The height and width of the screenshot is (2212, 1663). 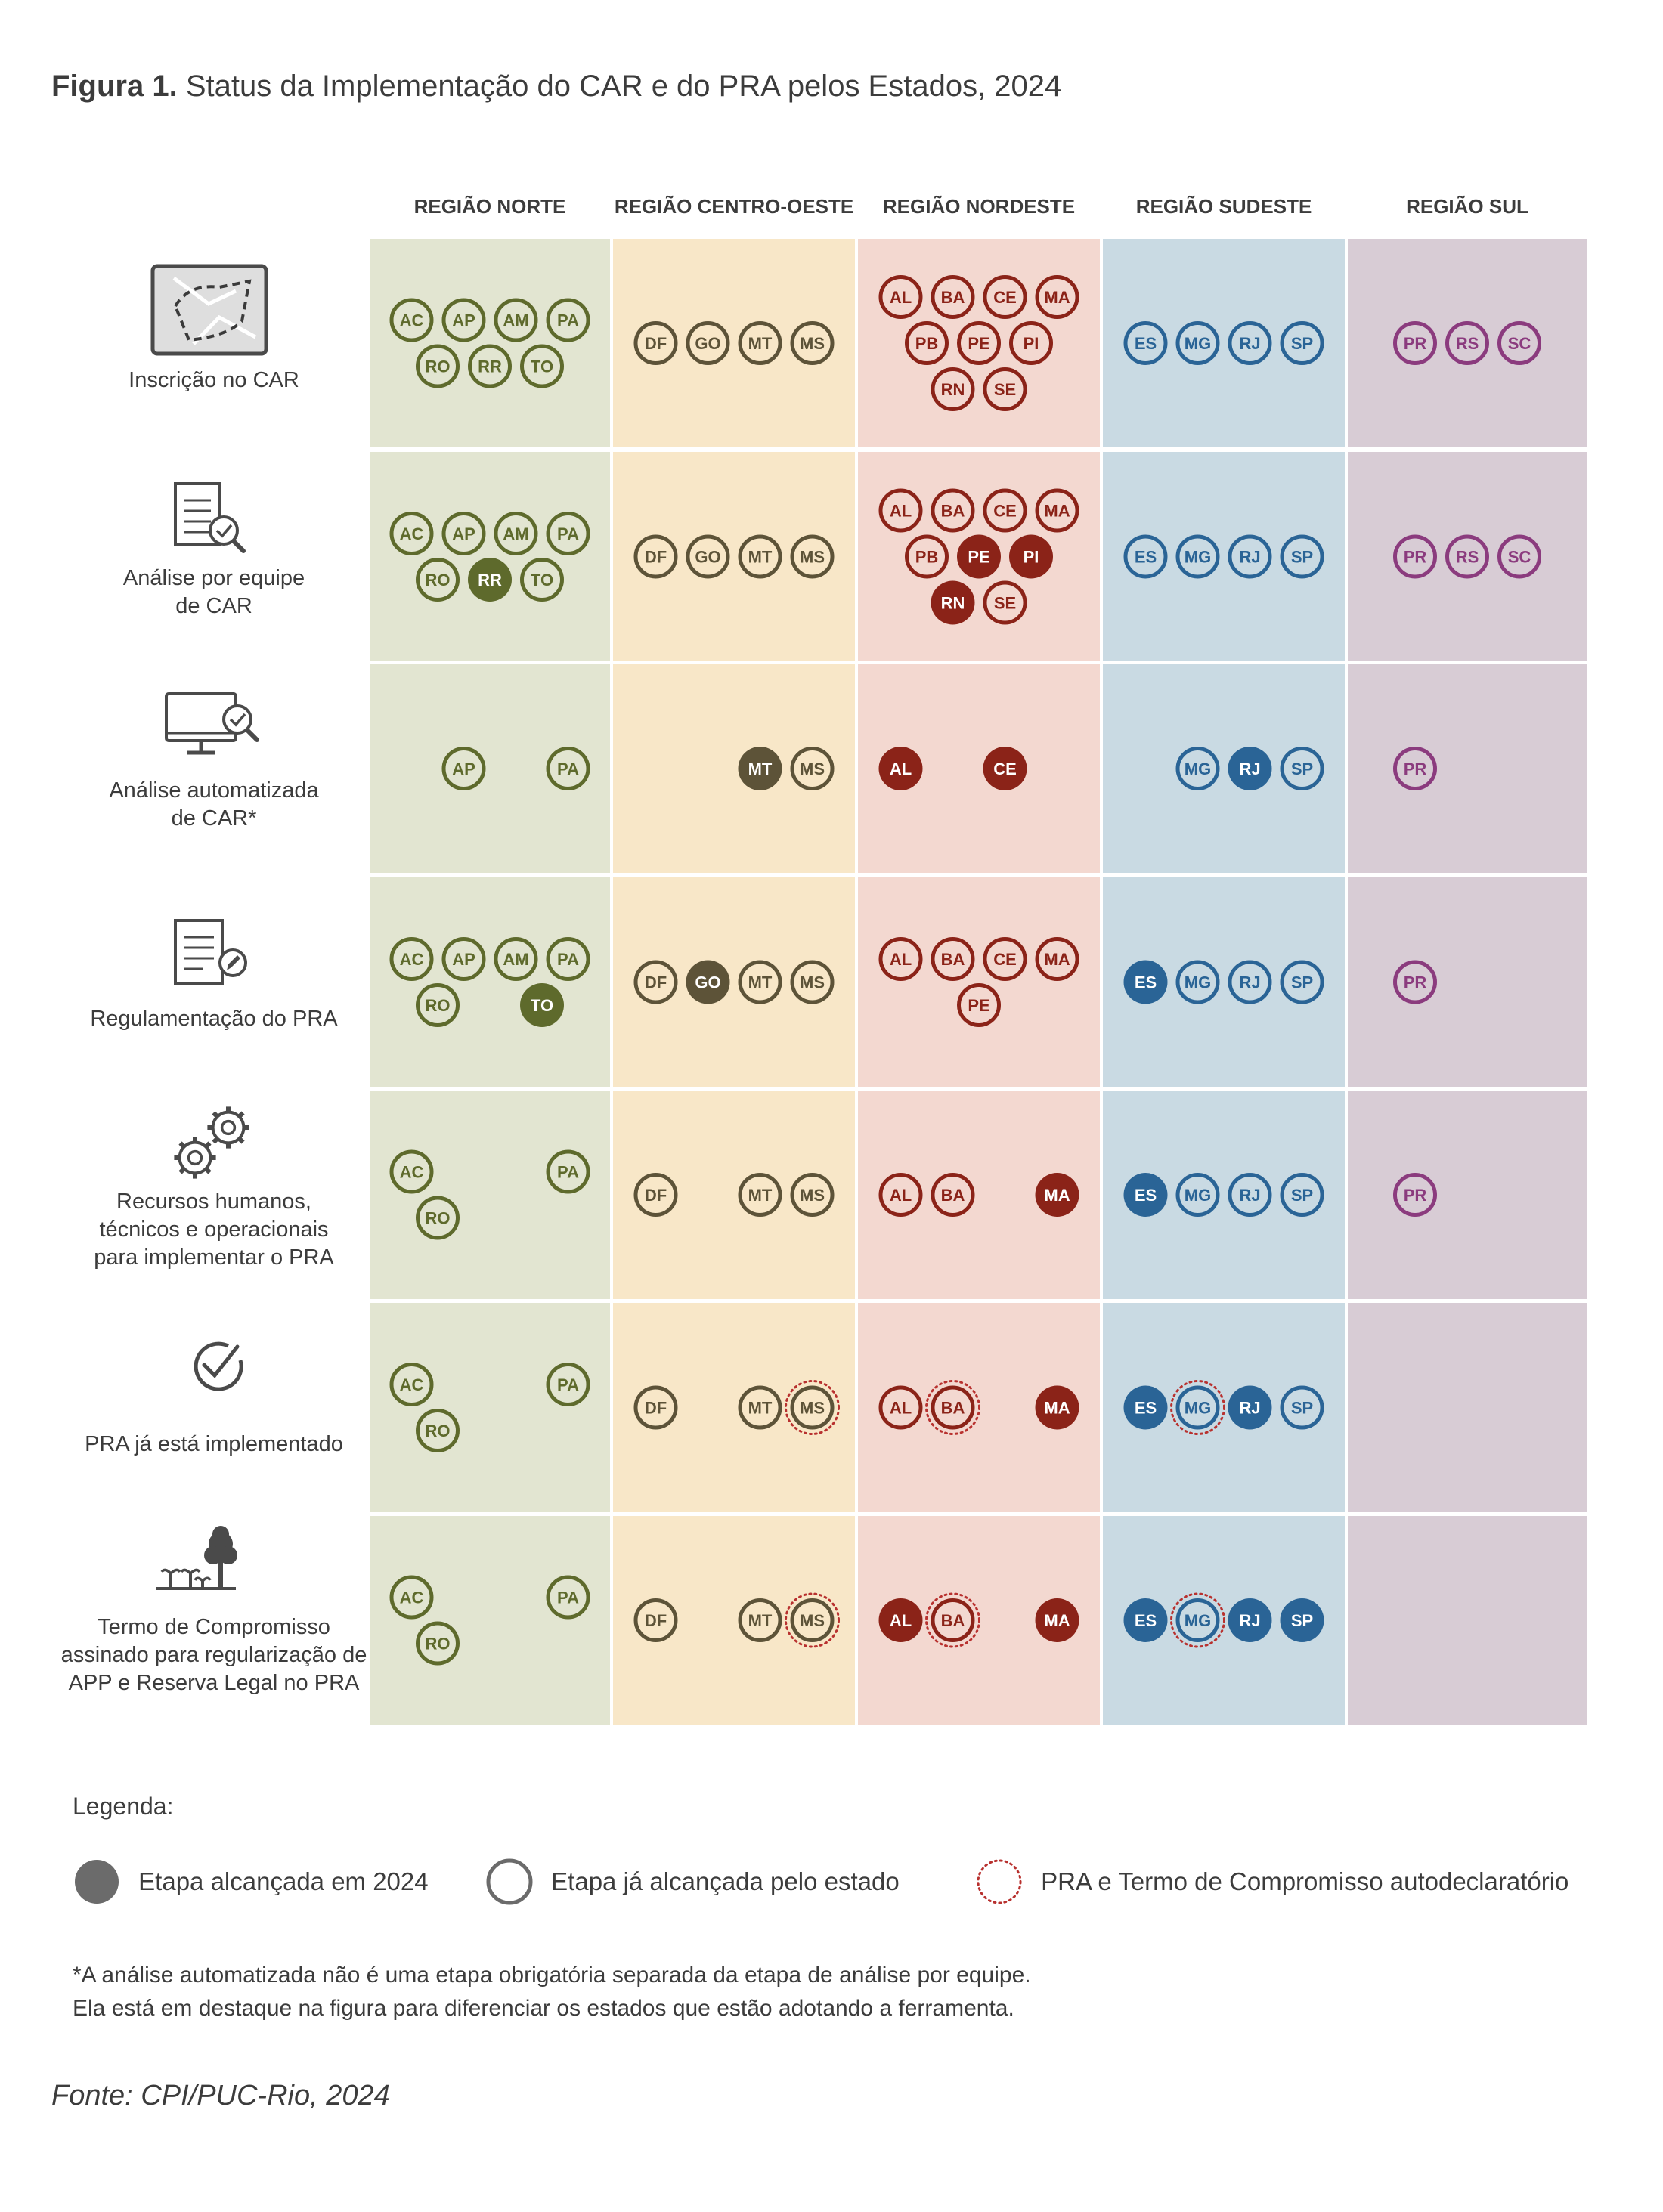 What do you see at coordinates (734, 206) in the screenshot?
I see `region-header-centro_oeste: REGIÃO CENTRO-OESTE` at bounding box center [734, 206].